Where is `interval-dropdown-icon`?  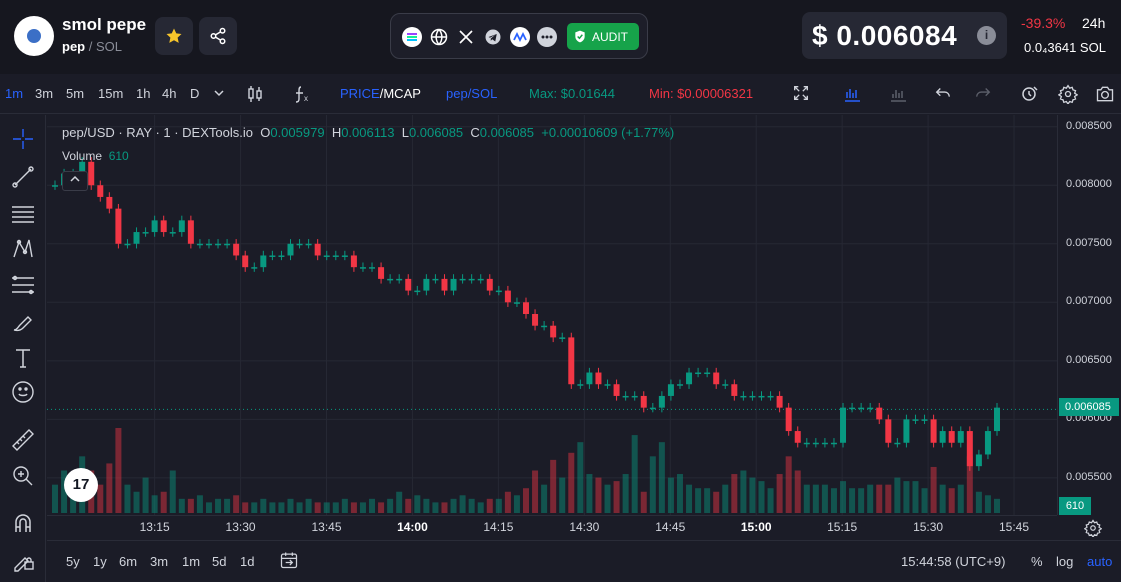 interval-dropdown-icon is located at coordinates (219, 93).